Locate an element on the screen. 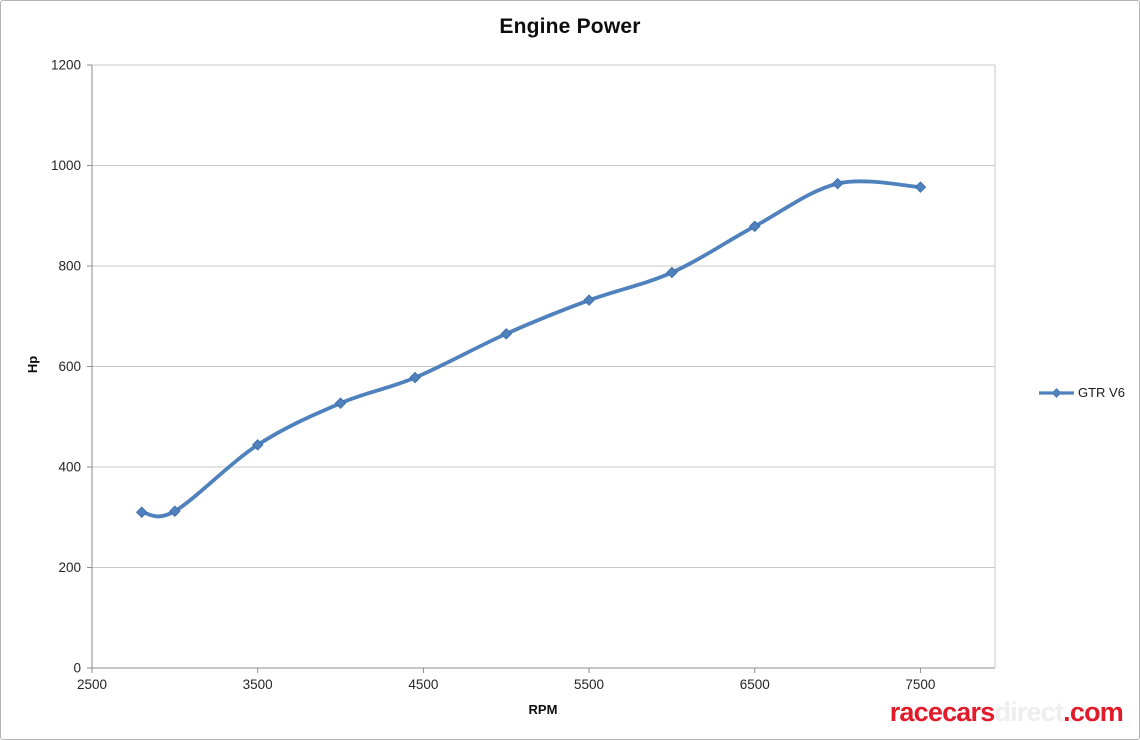 This screenshot has width=1140, height=740. x-tick-label-5500: 5500 is located at coordinates (589, 684).